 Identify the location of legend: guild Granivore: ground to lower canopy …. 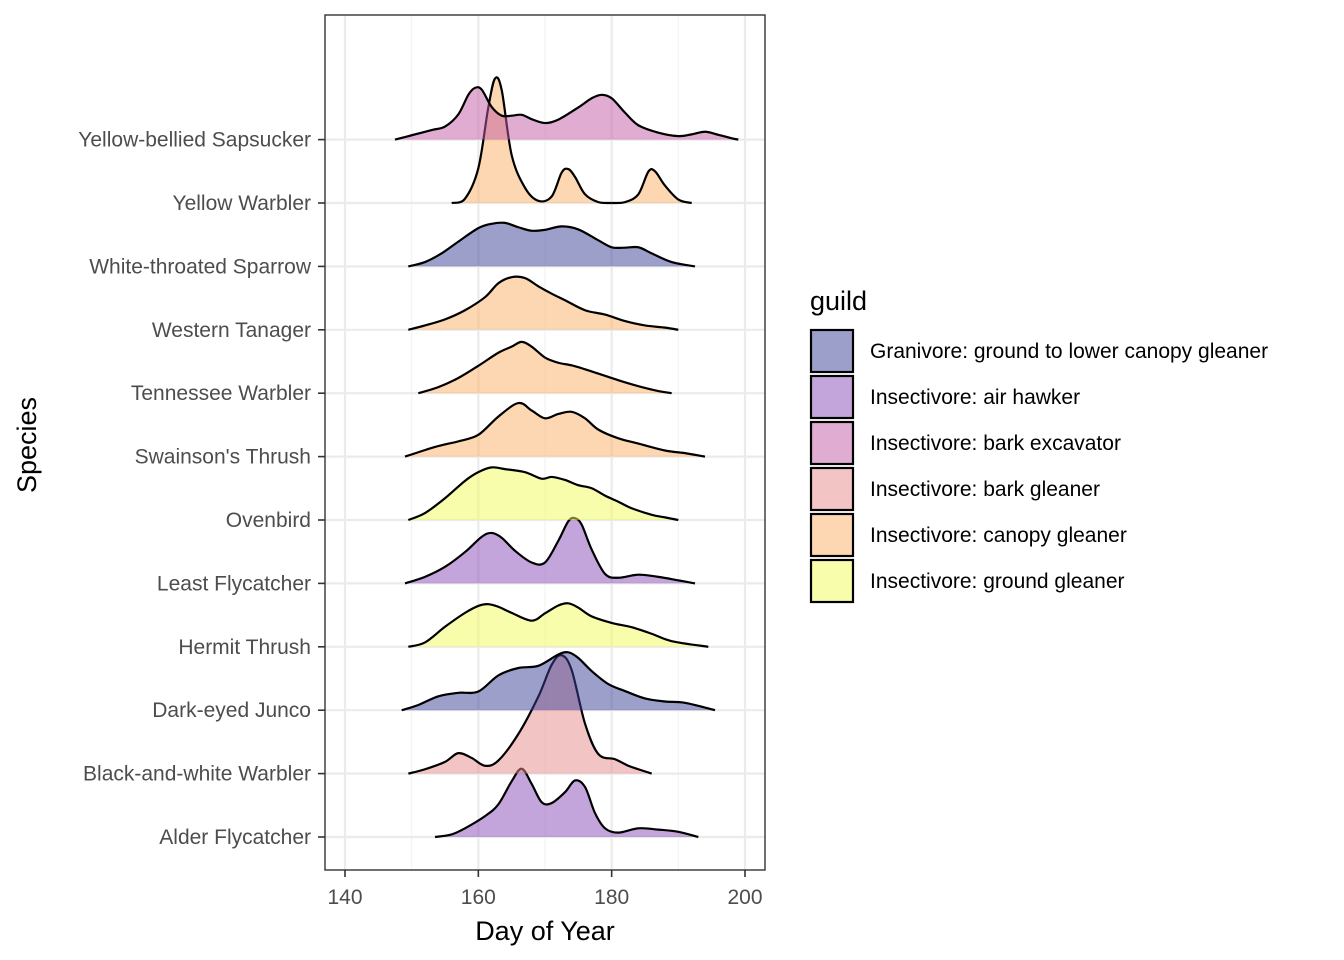
(1038, 445).